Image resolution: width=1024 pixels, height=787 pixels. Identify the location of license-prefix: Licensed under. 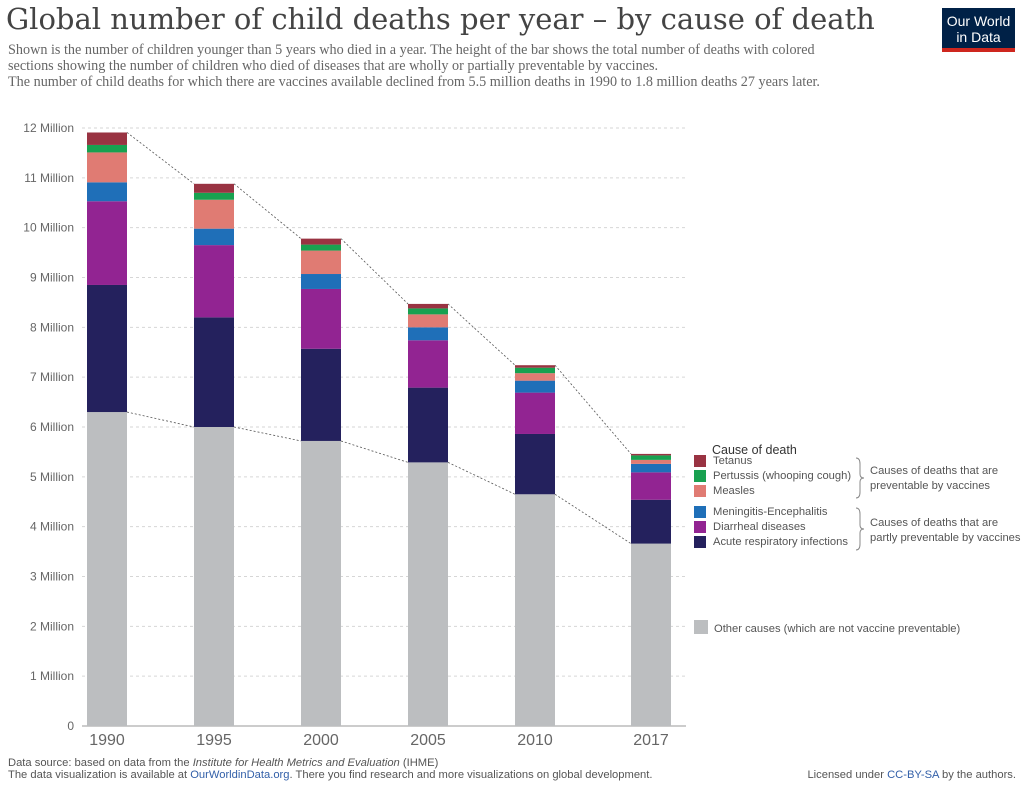
(847, 775).